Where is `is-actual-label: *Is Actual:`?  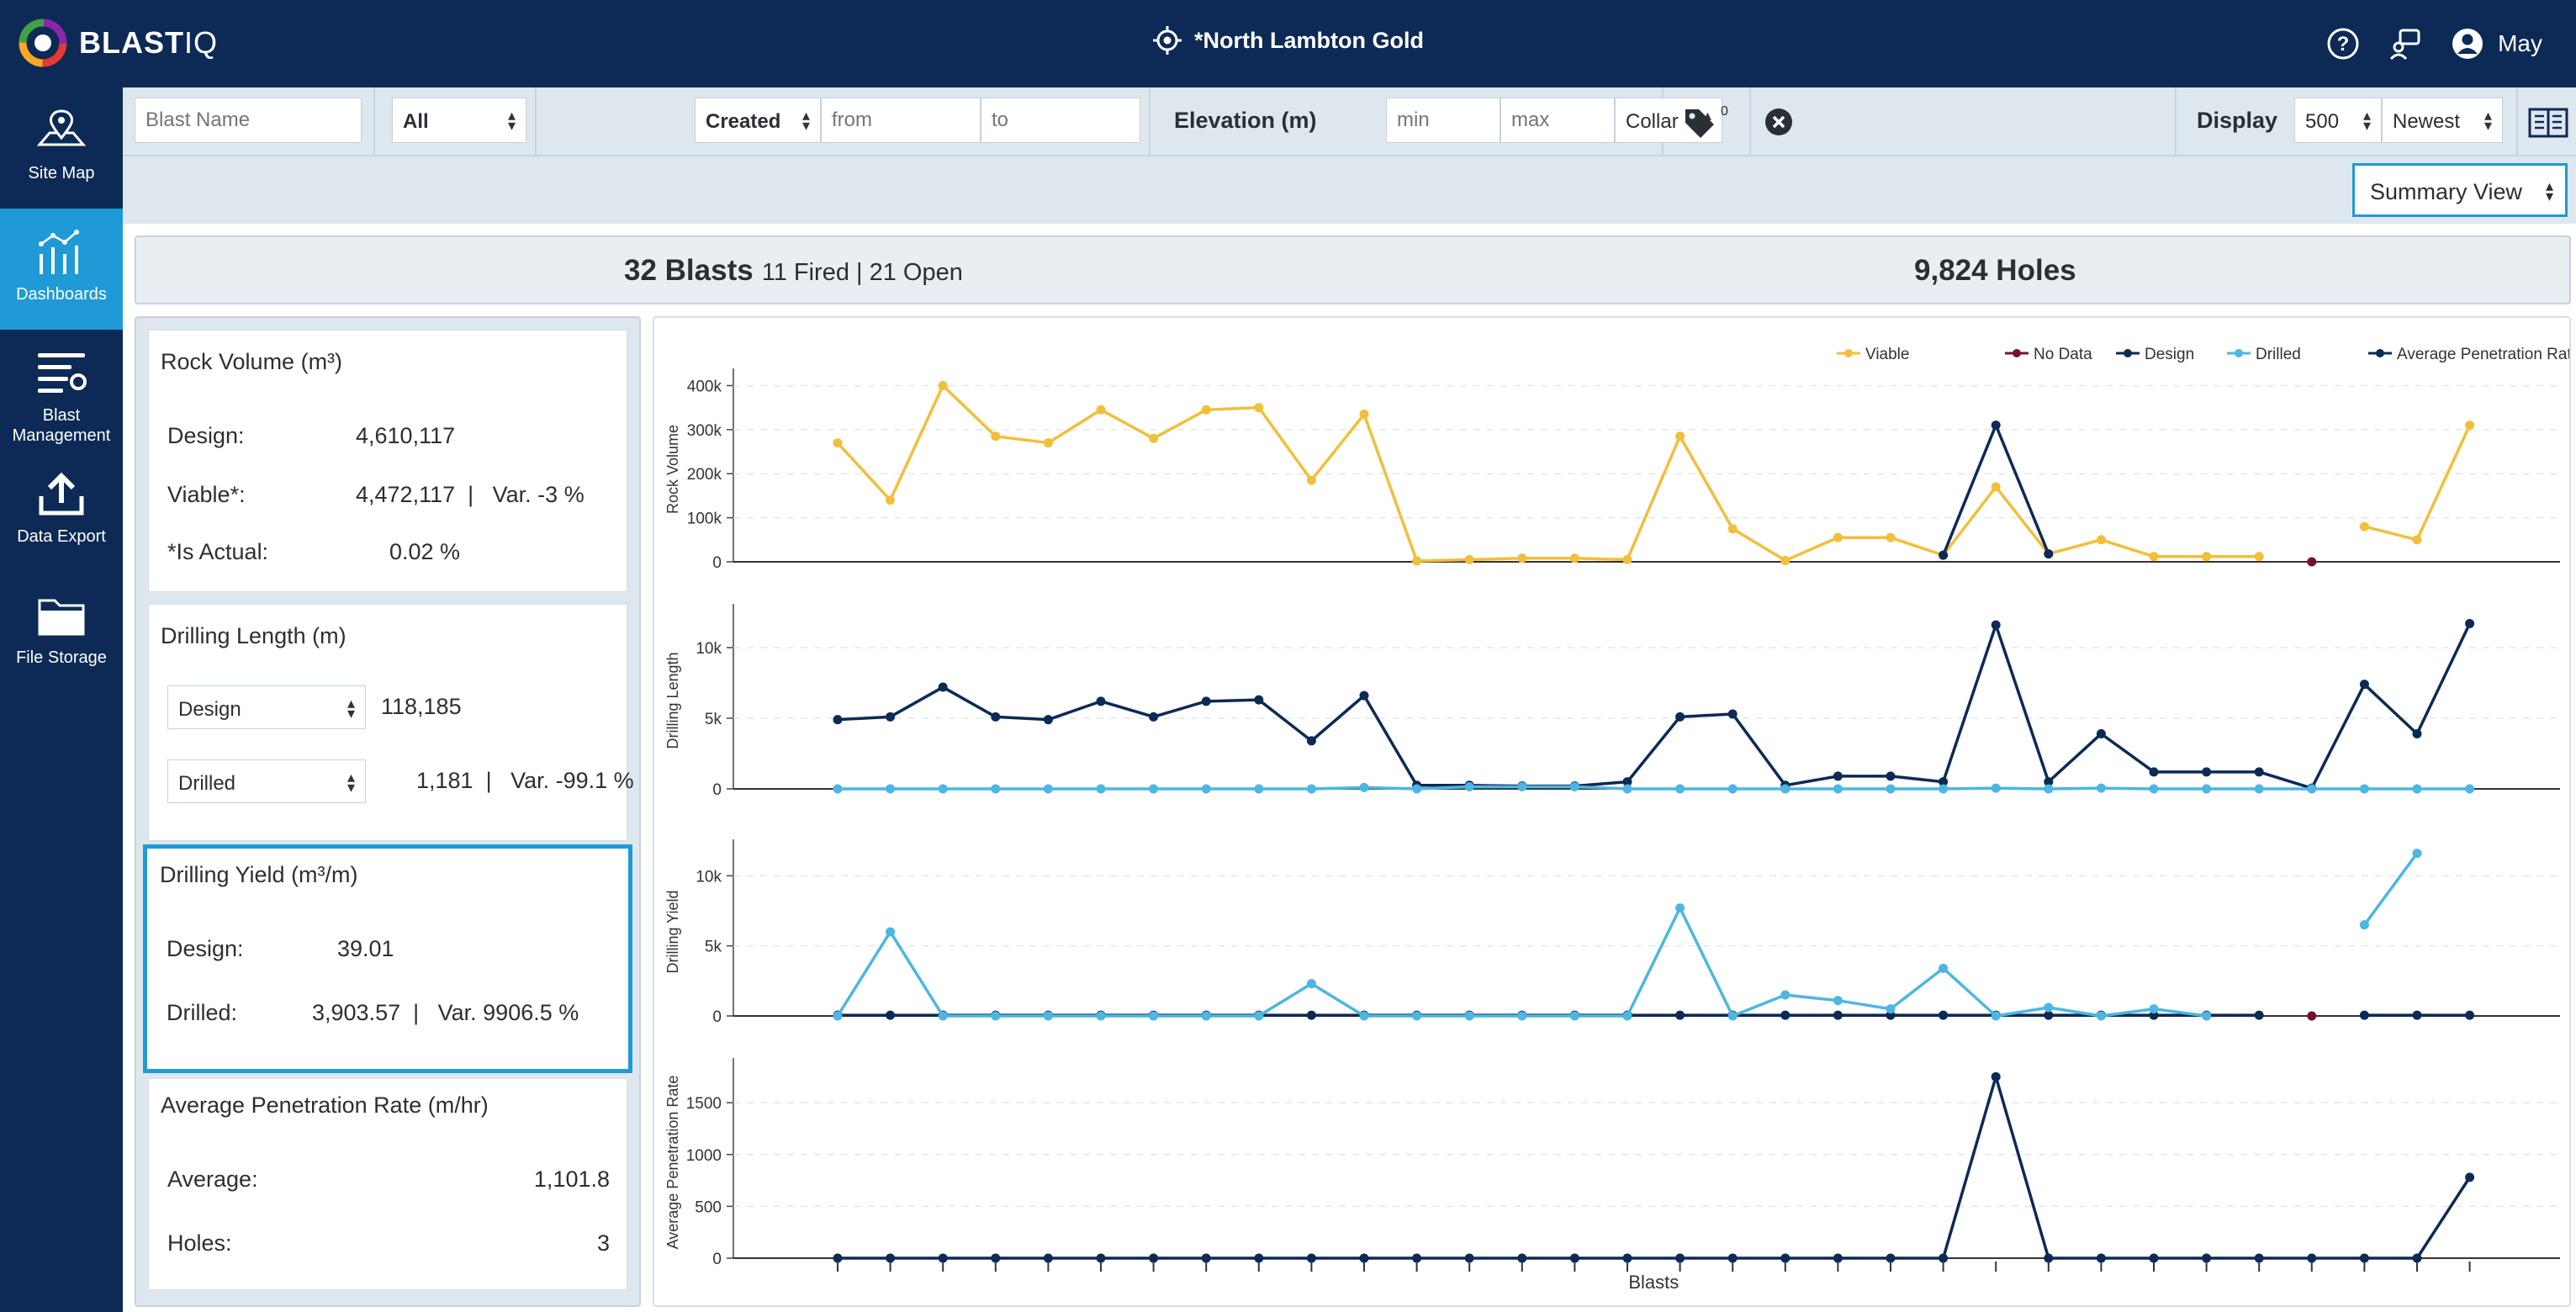
is-actual-label: *Is Actual: is located at coordinates (218, 551).